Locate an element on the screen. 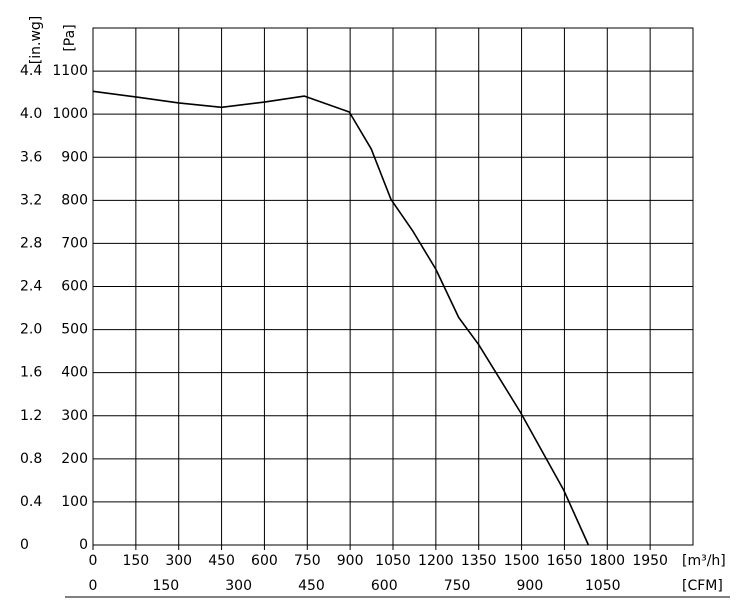  x-tick-label: 1800 is located at coordinates (607, 561).